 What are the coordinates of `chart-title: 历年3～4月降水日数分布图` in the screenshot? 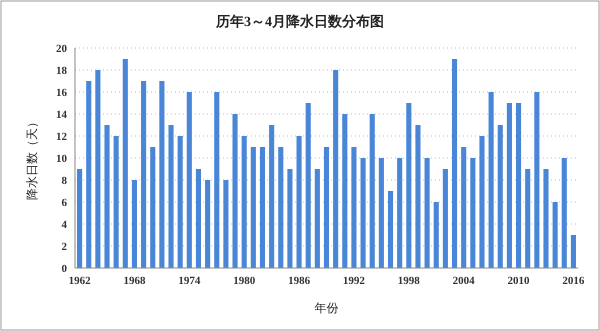 It's located at (299, 22).